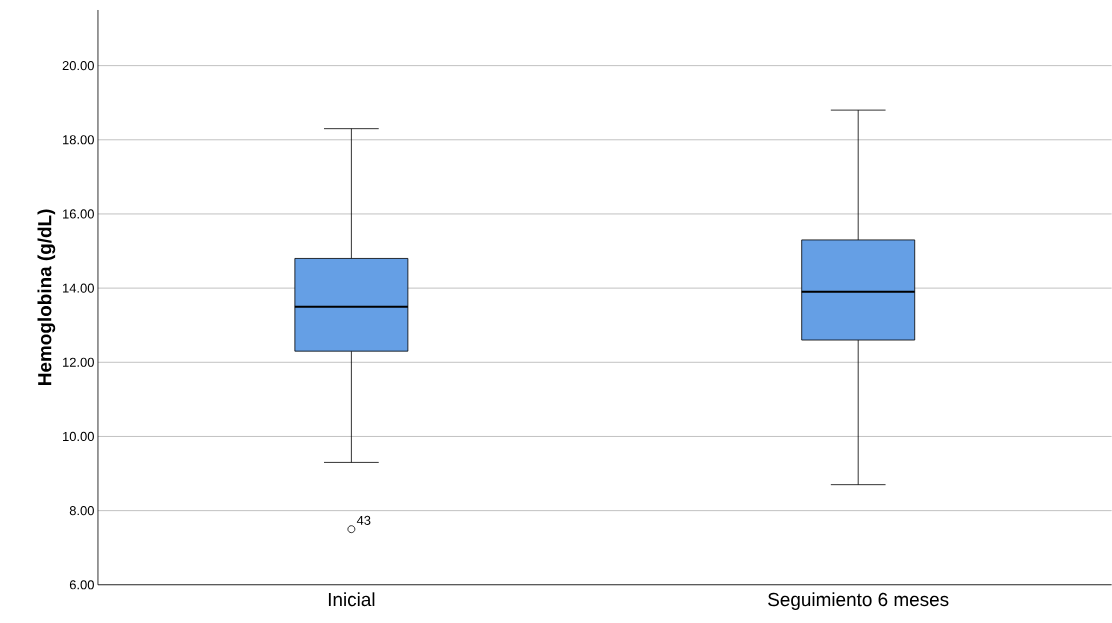  What do you see at coordinates (78, 214) in the screenshot?
I see `y-tick-label: 16.00` at bounding box center [78, 214].